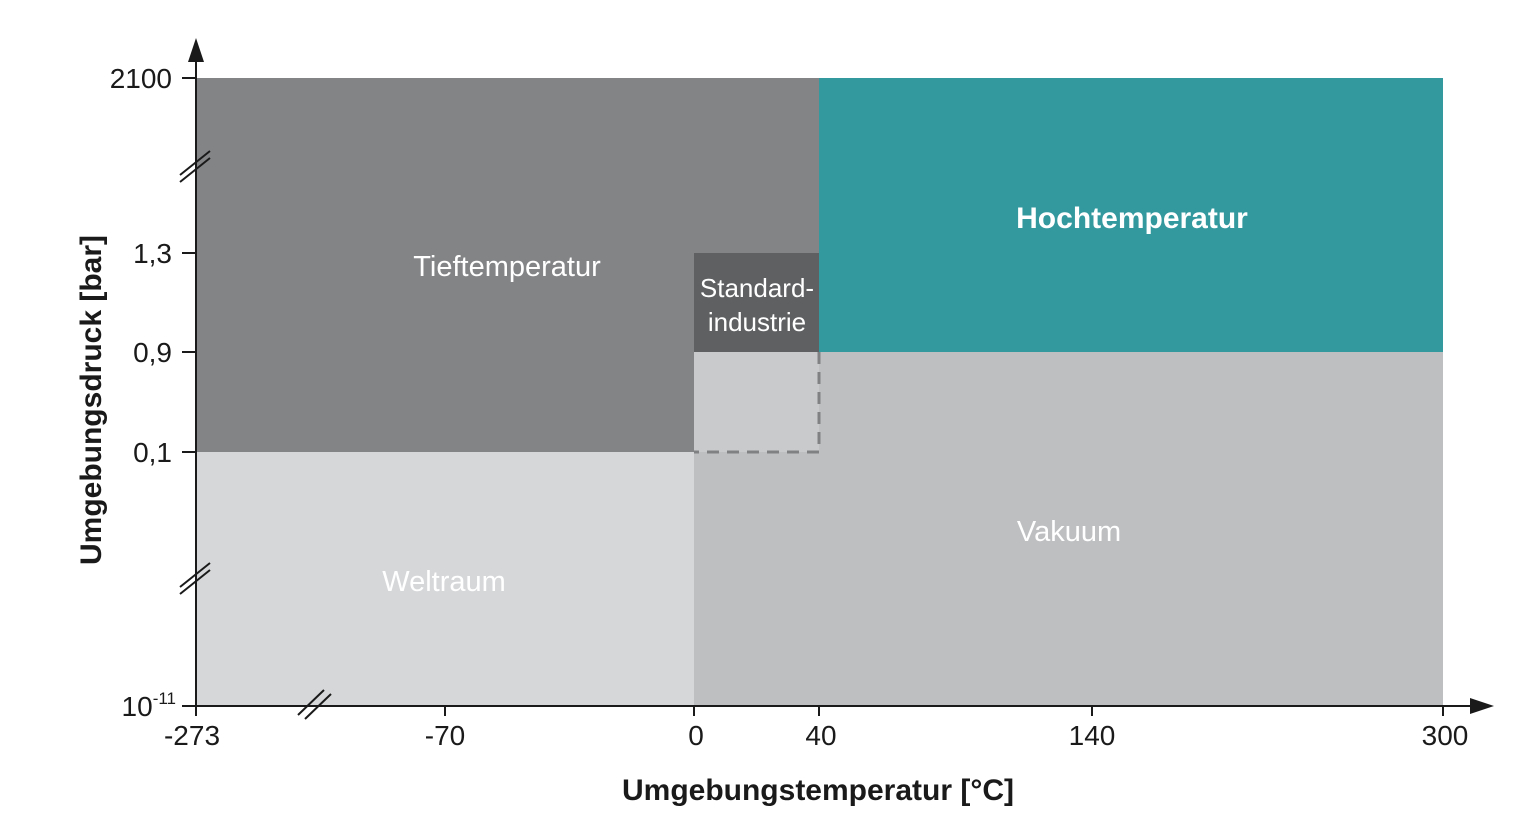 This screenshot has height=828, width=1524. Describe the element at coordinates (444, 582) in the screenshot. I see `label-weltraum: Weltraum` at that location.